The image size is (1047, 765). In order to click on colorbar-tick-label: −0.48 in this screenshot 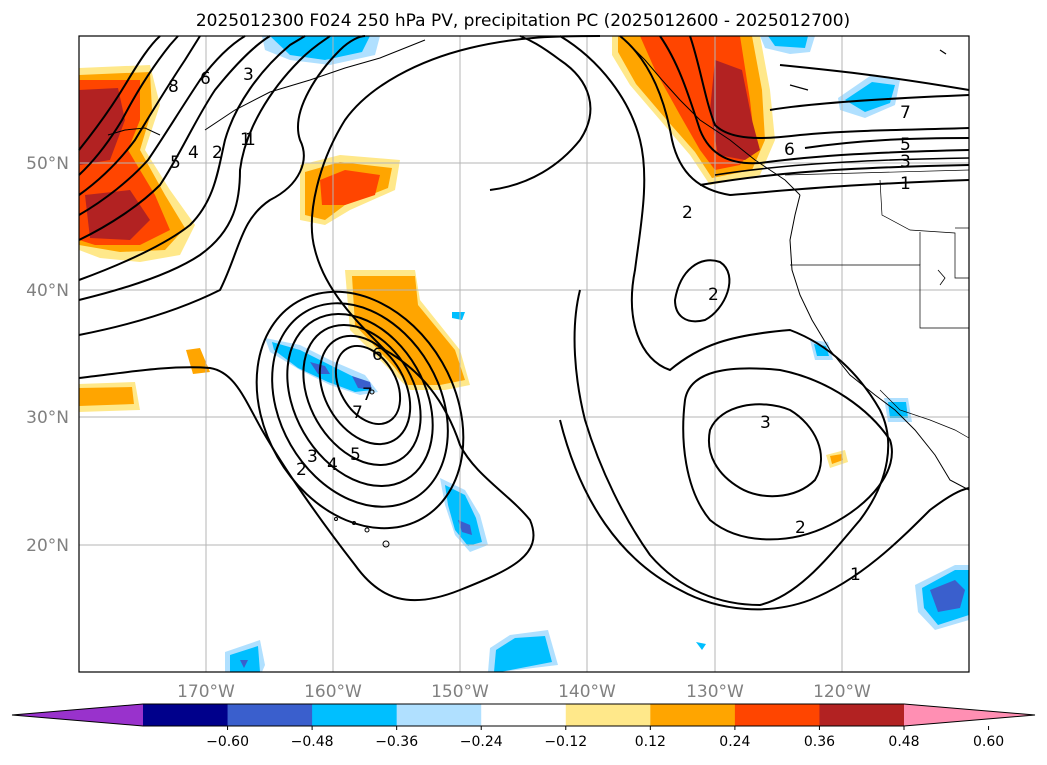, I will do `click(312, 742)`.